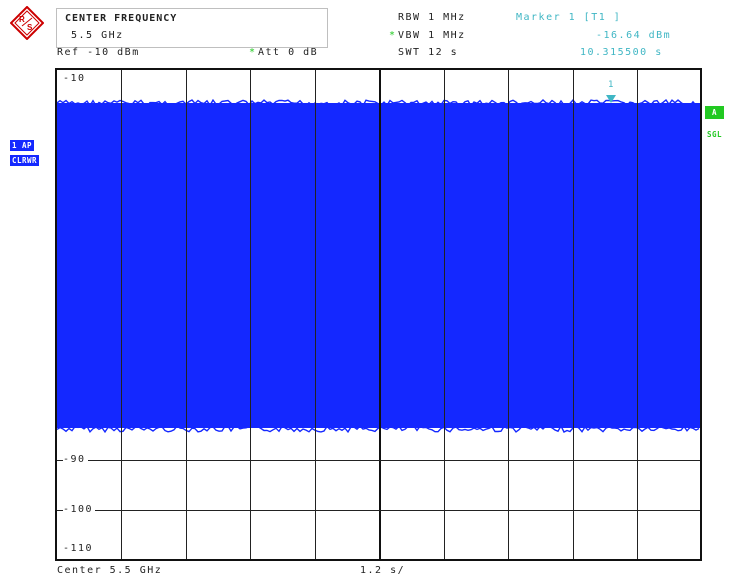 The height and width of the screenshot is (579, 732). I want to click on sweep-span: 1.2 s/, so click(383, 570).